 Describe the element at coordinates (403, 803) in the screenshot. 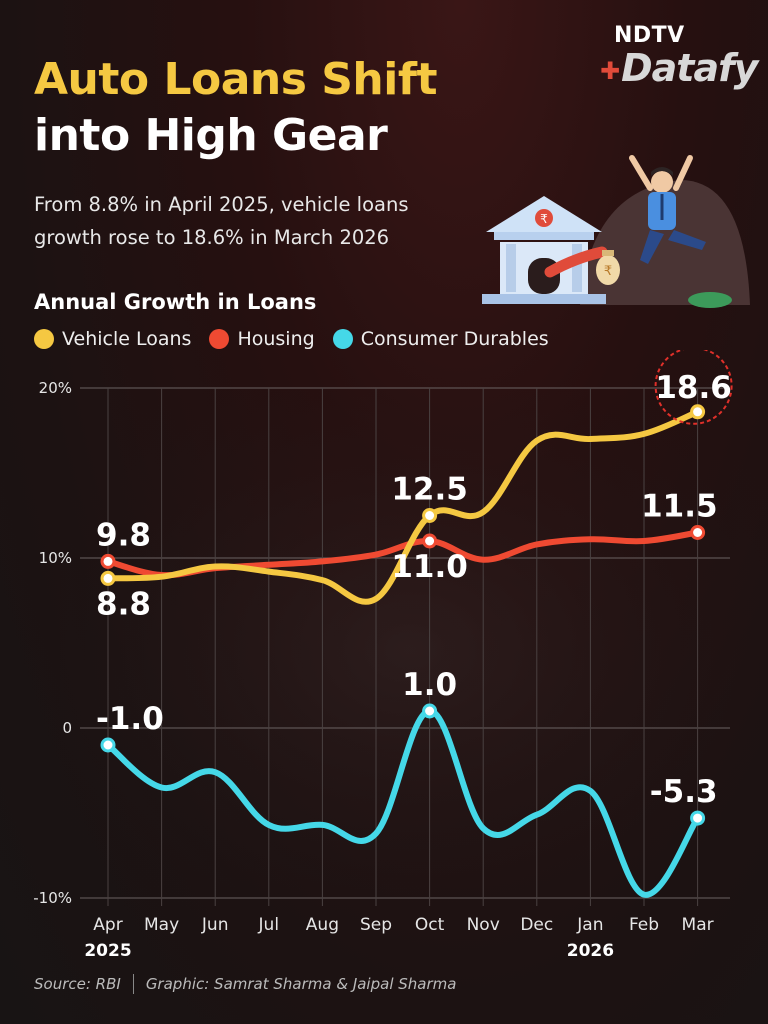

I see `series-line-durables` at that location.